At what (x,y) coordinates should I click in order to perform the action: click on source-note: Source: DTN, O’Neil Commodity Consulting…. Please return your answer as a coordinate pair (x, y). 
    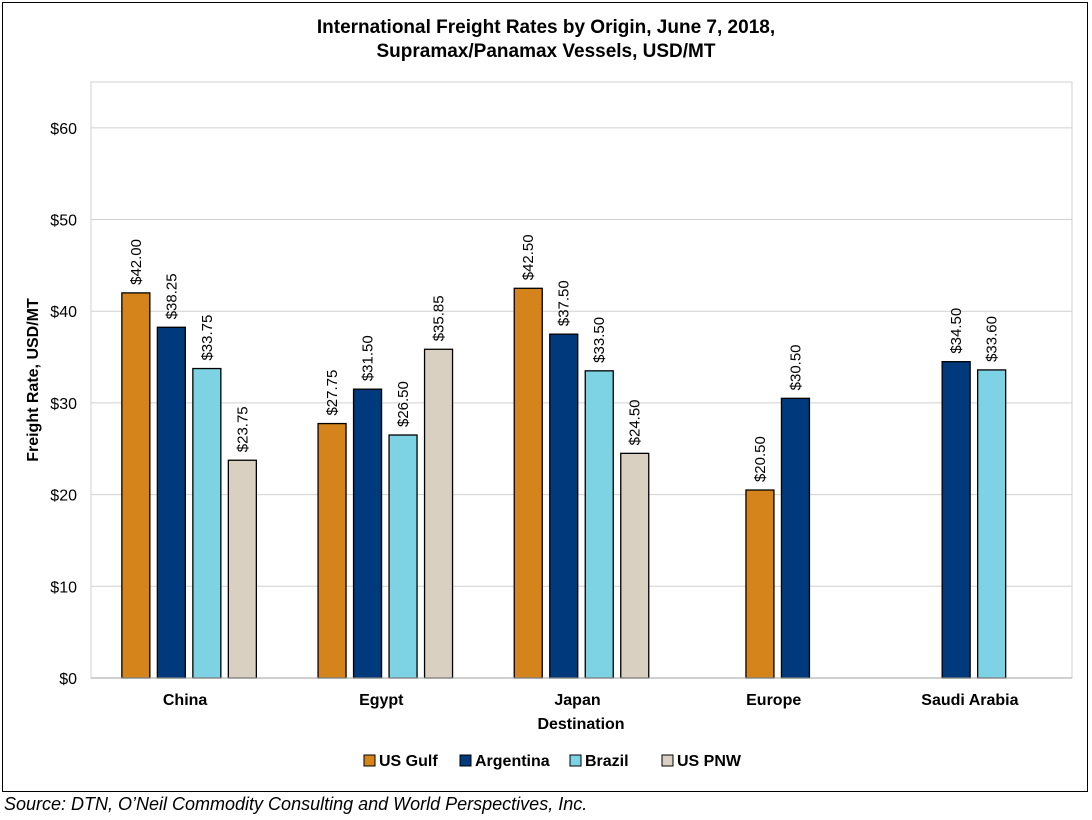
    Looking at the image, I should click on (296, 804).